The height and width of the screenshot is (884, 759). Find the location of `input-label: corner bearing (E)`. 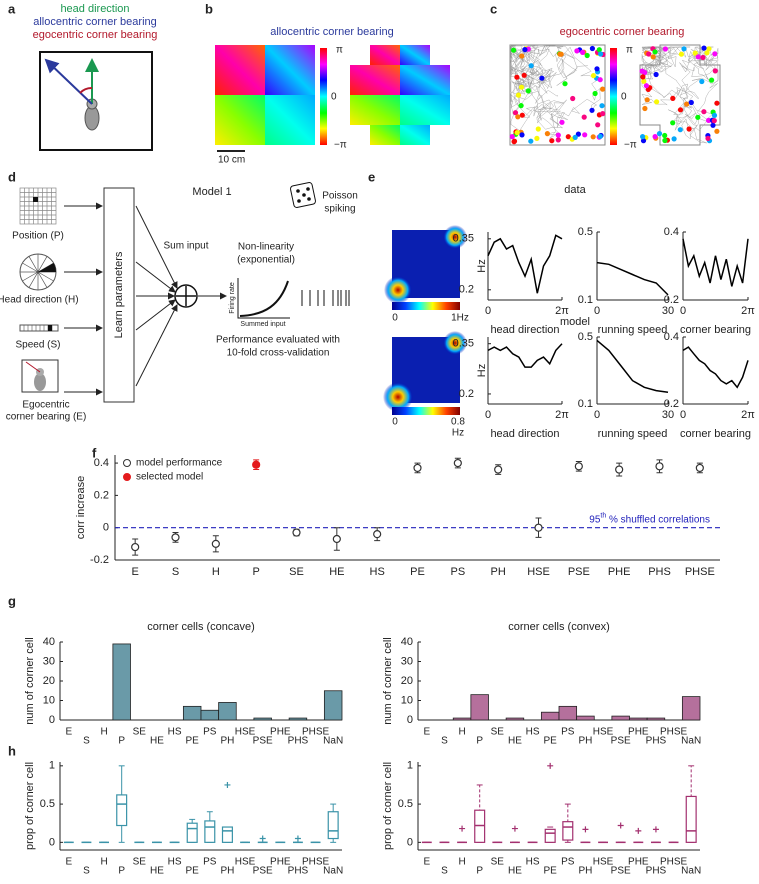

input-label: corner bearing (E) is located at coordinates (46, 417).